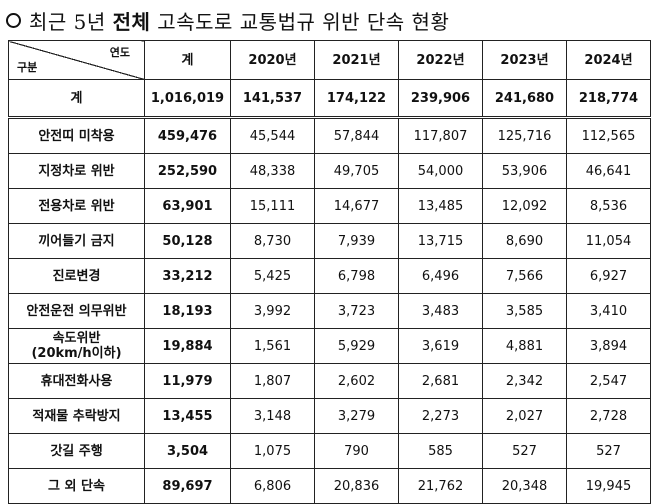 The image size is (658, 504). I want to click on row-total-cell: 459,476, so click(187, 135).